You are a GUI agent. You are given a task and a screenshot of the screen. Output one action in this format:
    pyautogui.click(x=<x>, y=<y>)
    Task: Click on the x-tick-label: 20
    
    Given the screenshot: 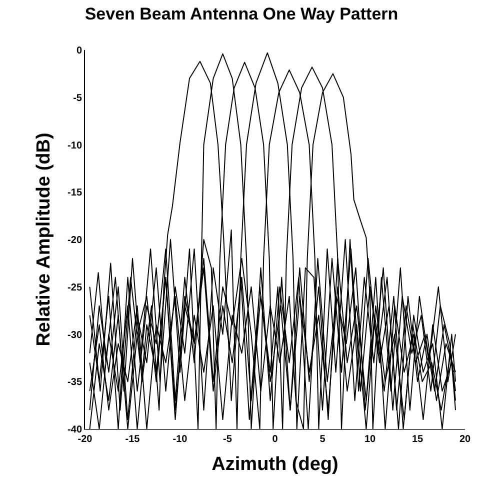 What is the action you would take?
    pyautogui.click(x=465, y=439)
    